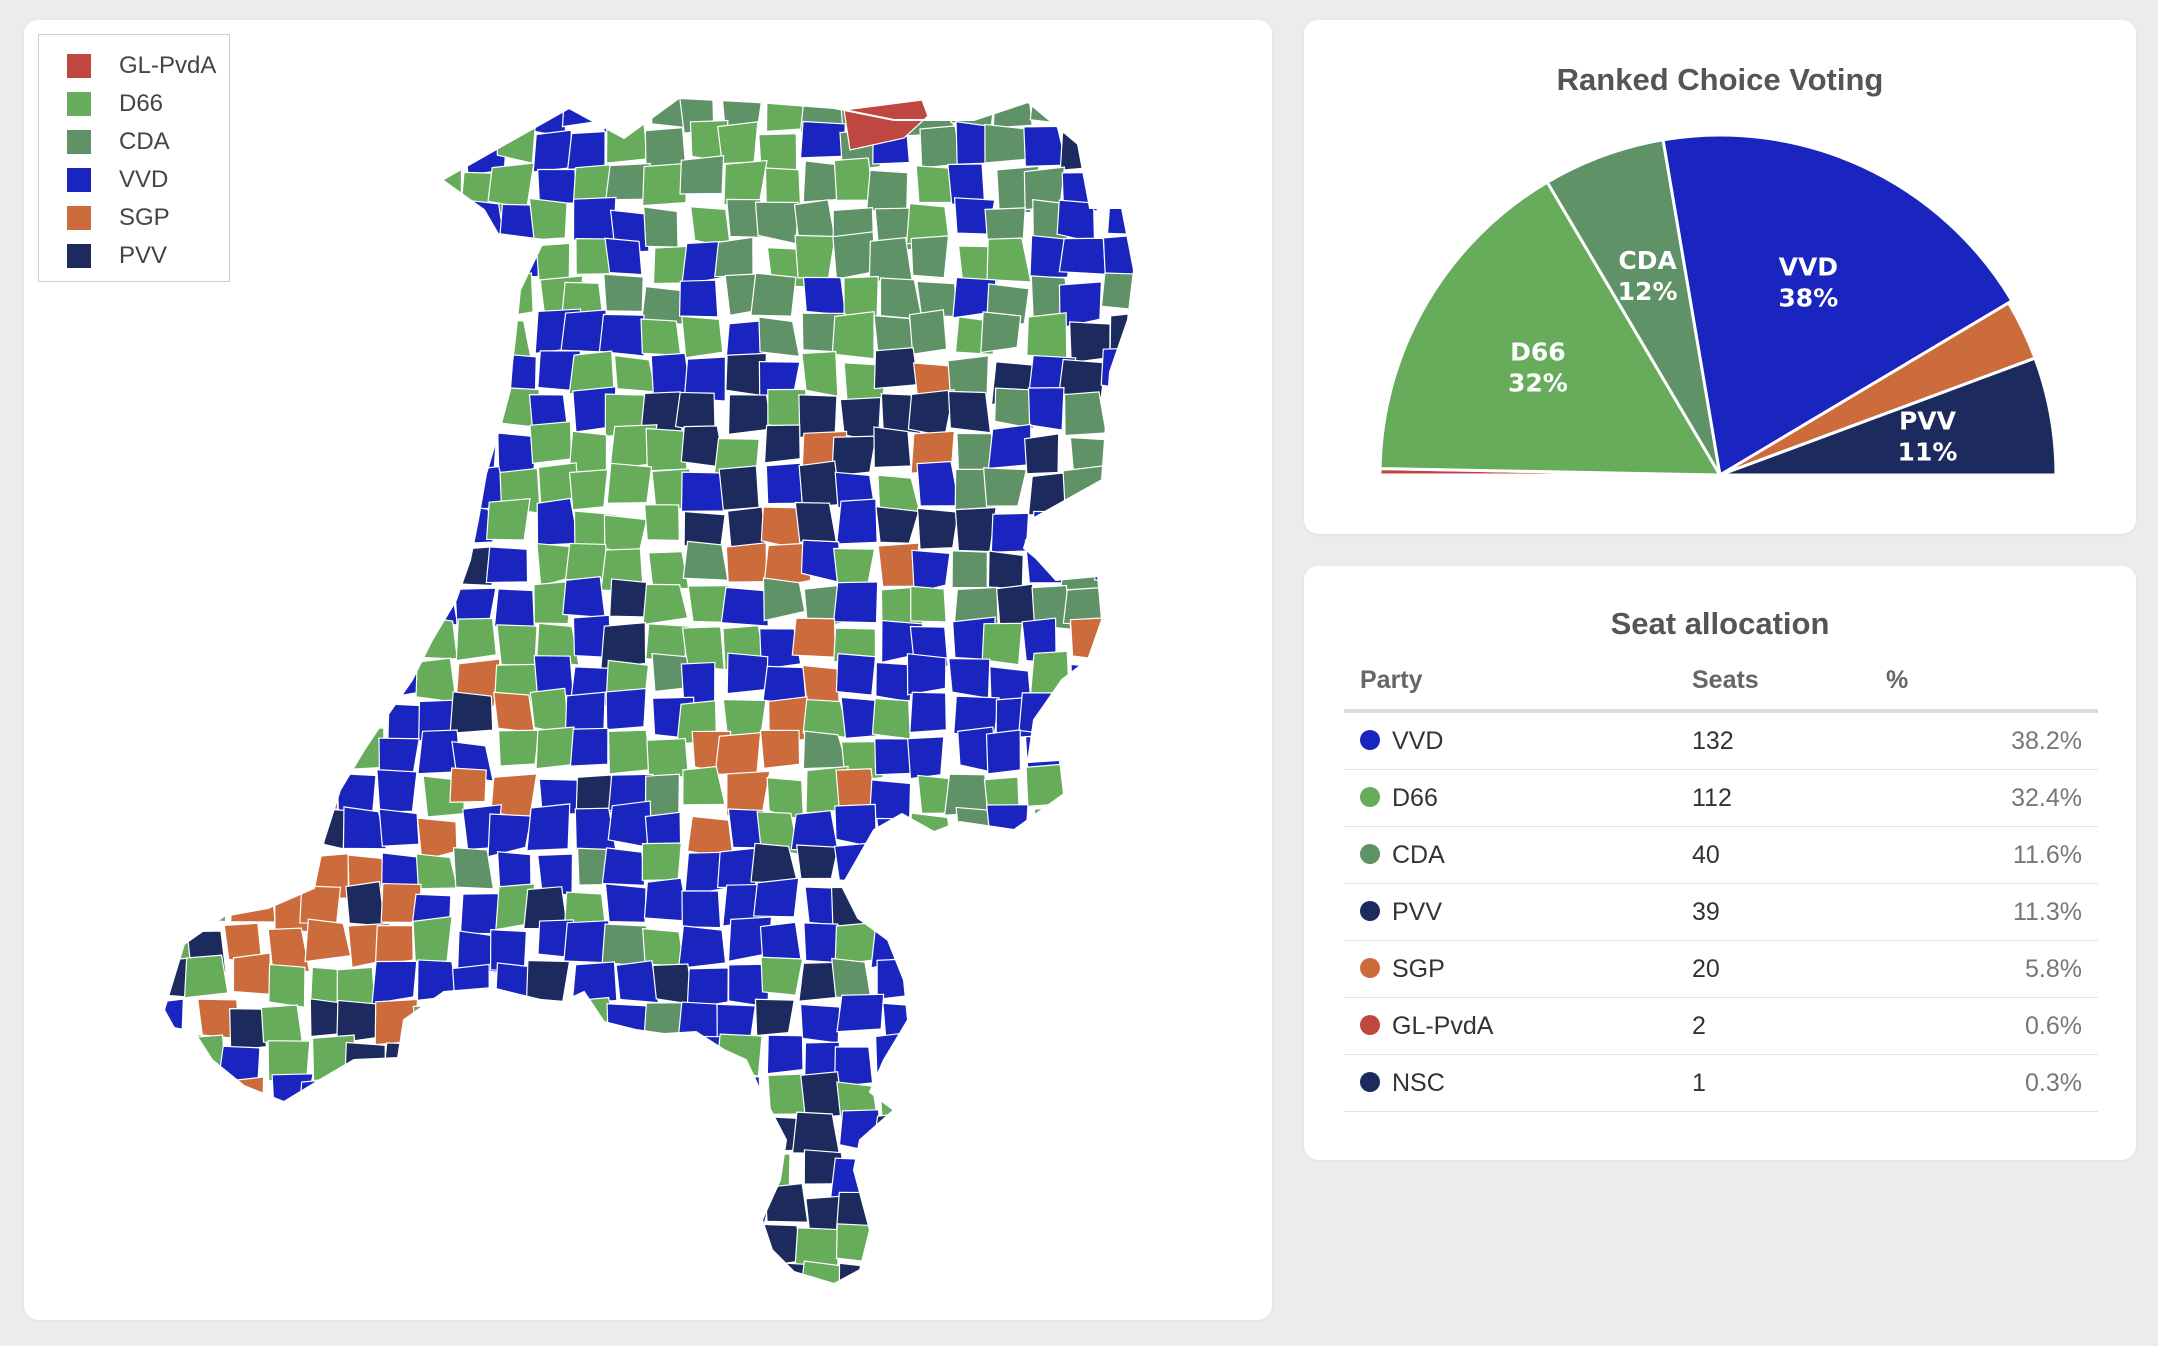 Image resolution: width=2158 pixels, height=1346 pixels. Describe the element at coordinates (148, 180) in the screenshot. I see `legend-item: VVD` at that location.